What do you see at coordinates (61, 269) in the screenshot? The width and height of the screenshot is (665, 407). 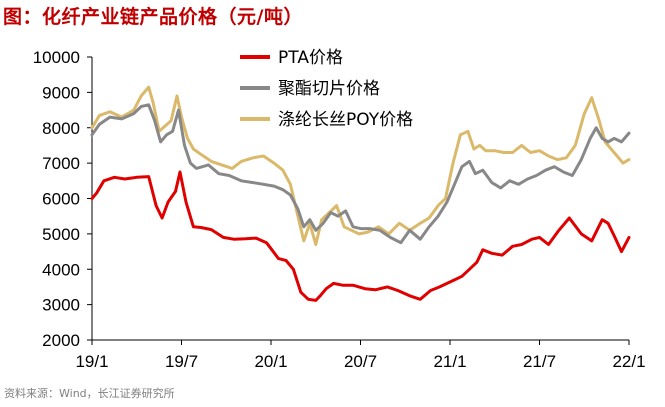 I see `y-tick-label: 4000` at bounding box center [61, 269].